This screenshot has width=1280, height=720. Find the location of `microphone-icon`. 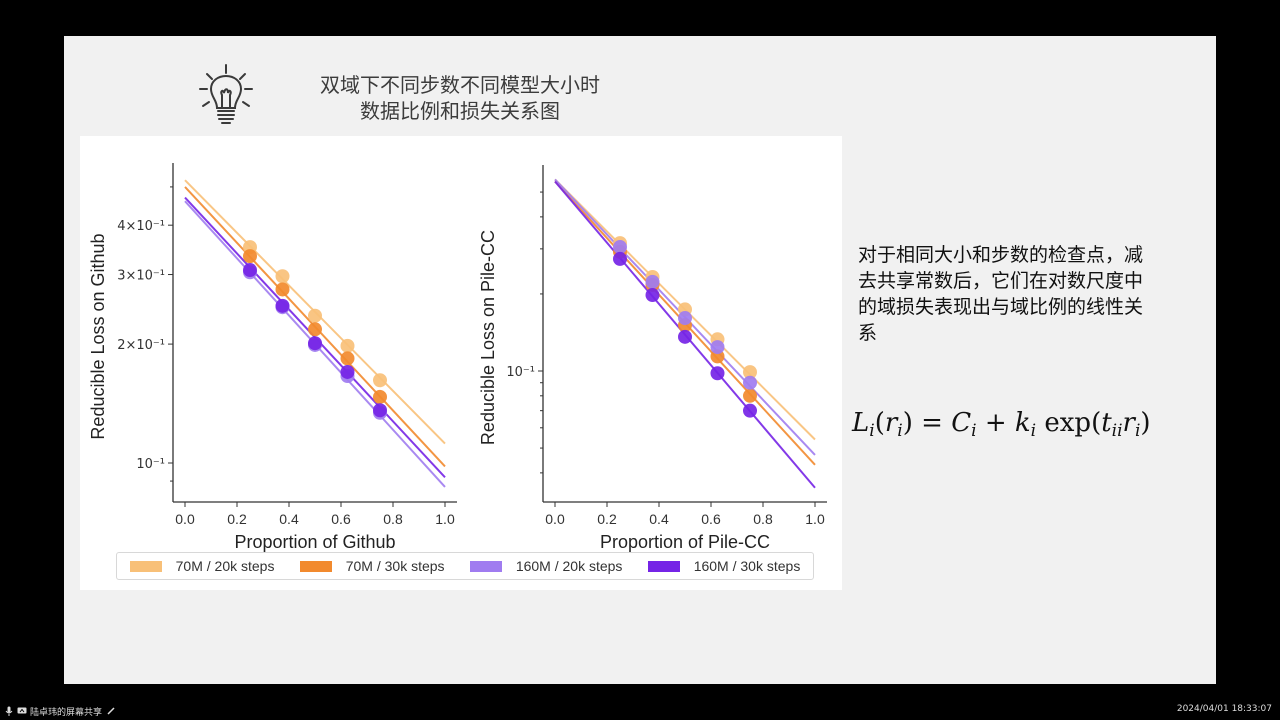

microphone-icon is located at coordinates (9, 711).